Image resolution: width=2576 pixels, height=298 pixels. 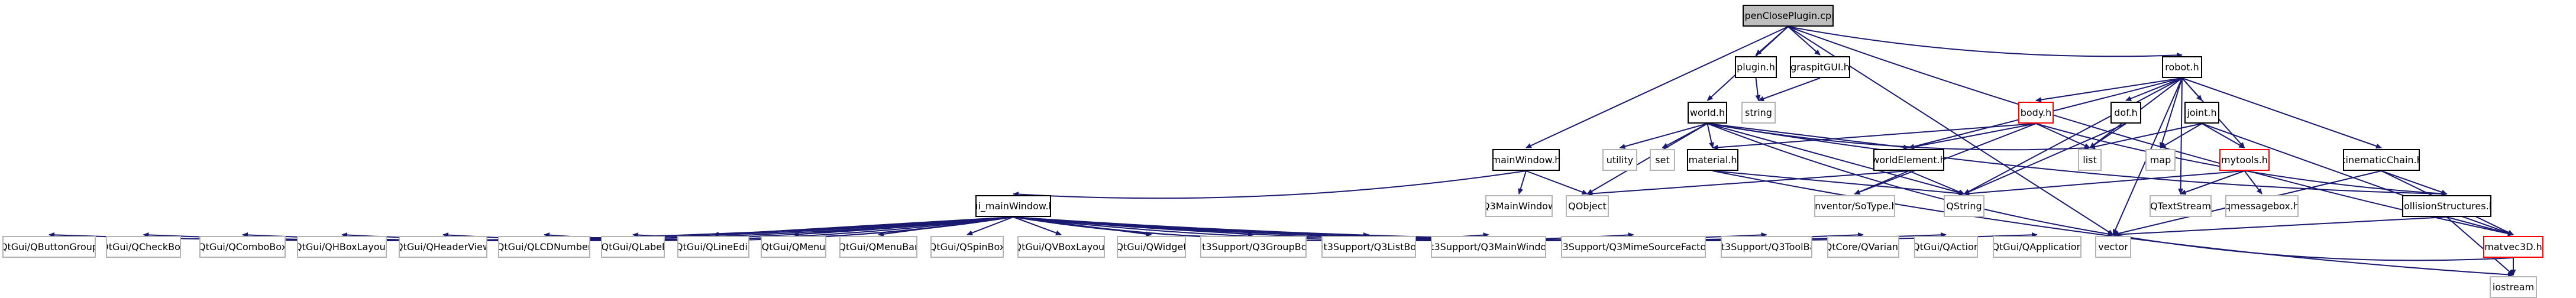 What do you see at coordinates (443, 247) in the screenshot?
I see `graph-node-qheaderview: QtGui/QHeaderView` at bounding box center [443, 247].